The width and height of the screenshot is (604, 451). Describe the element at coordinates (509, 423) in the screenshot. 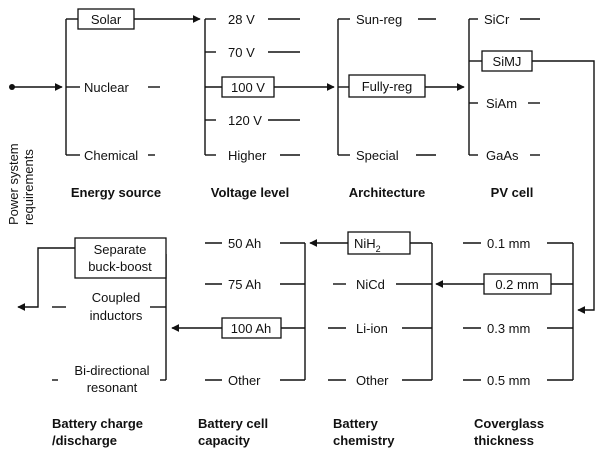

I see `coverglass-heading-line1: Coverglass` at that location.